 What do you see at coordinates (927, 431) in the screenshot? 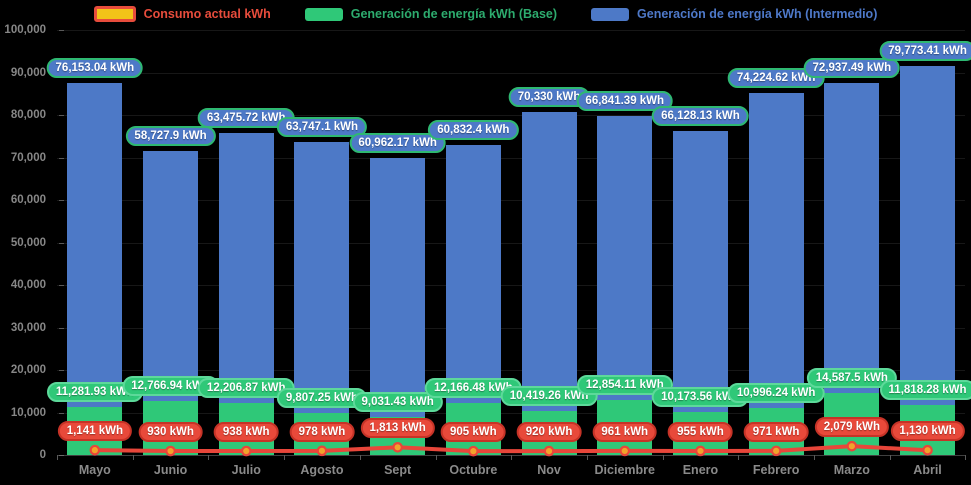
I see `label-consumo: 1,130 kWh` at bounding box center [927, 431].